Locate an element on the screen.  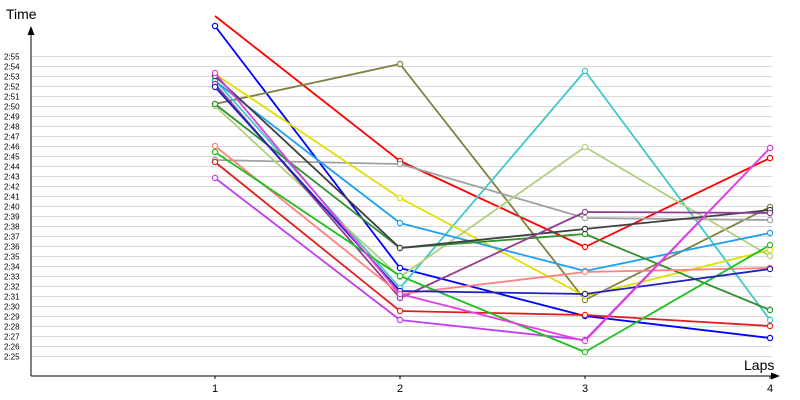
y-tick-label: 2:51 is located at coordinates (12, 97).